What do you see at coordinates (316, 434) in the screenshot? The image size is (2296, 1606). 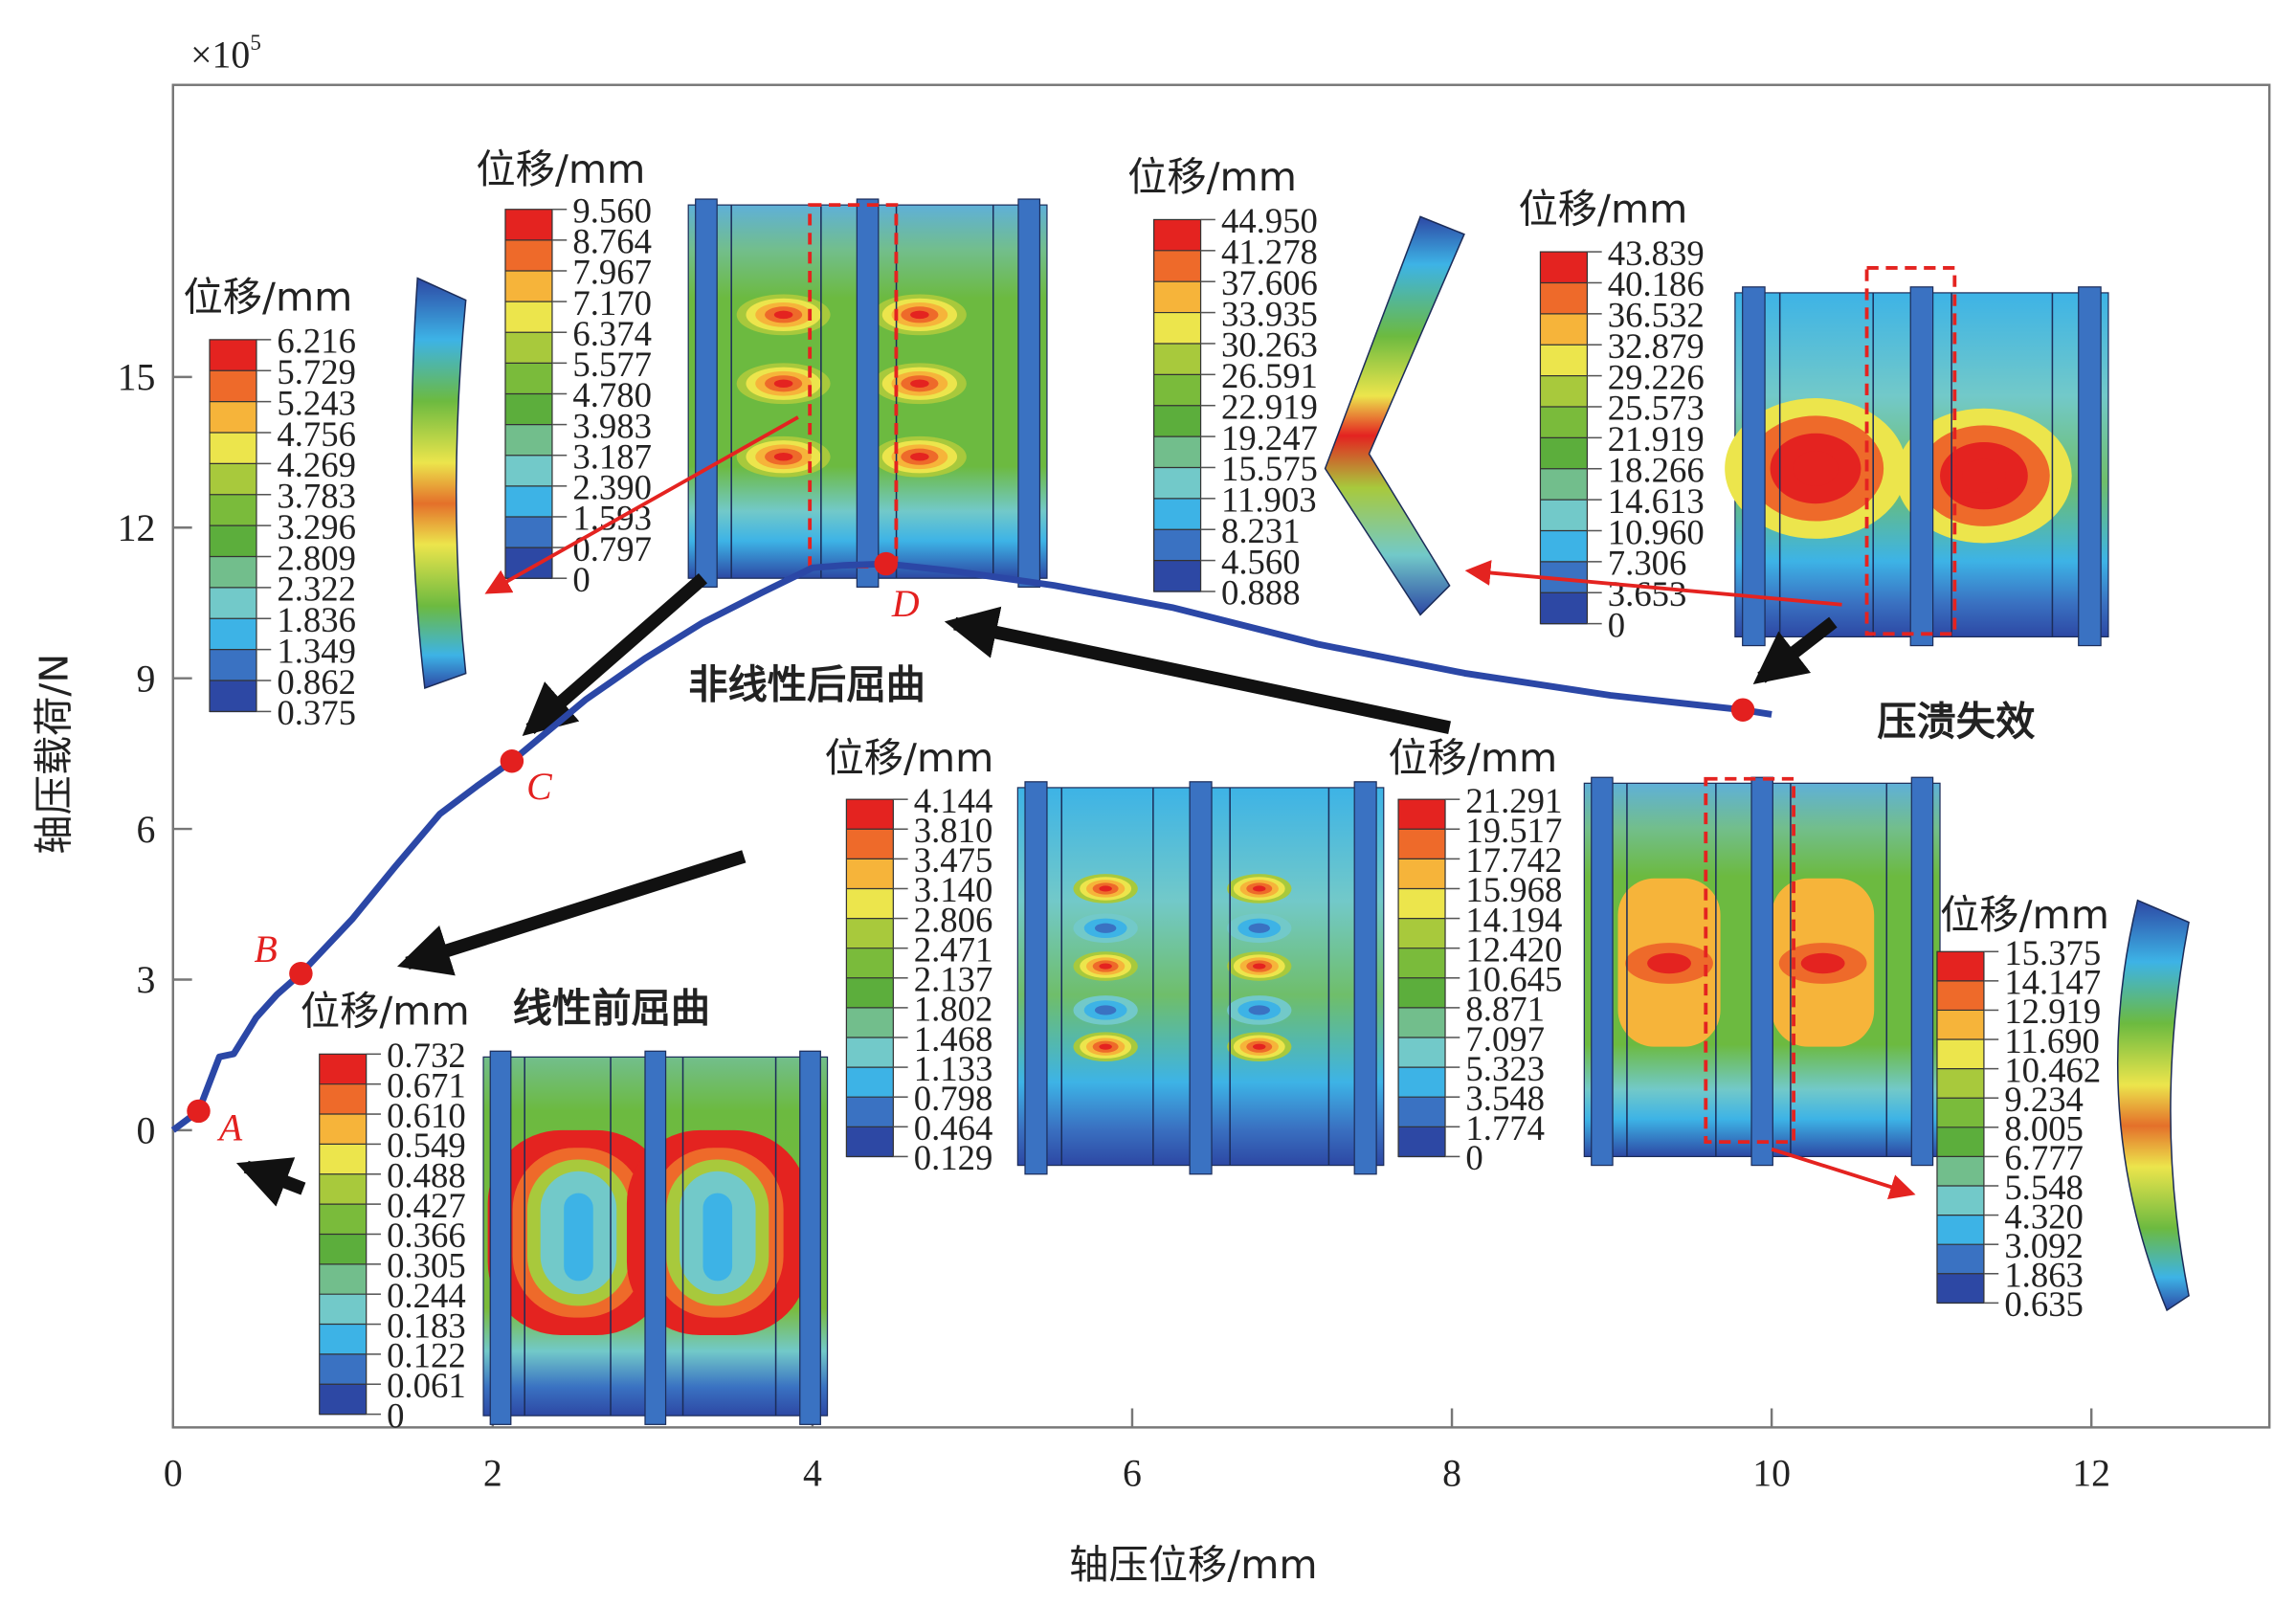 I see `legend-value: 4.756` at bounding box center [316, 434].